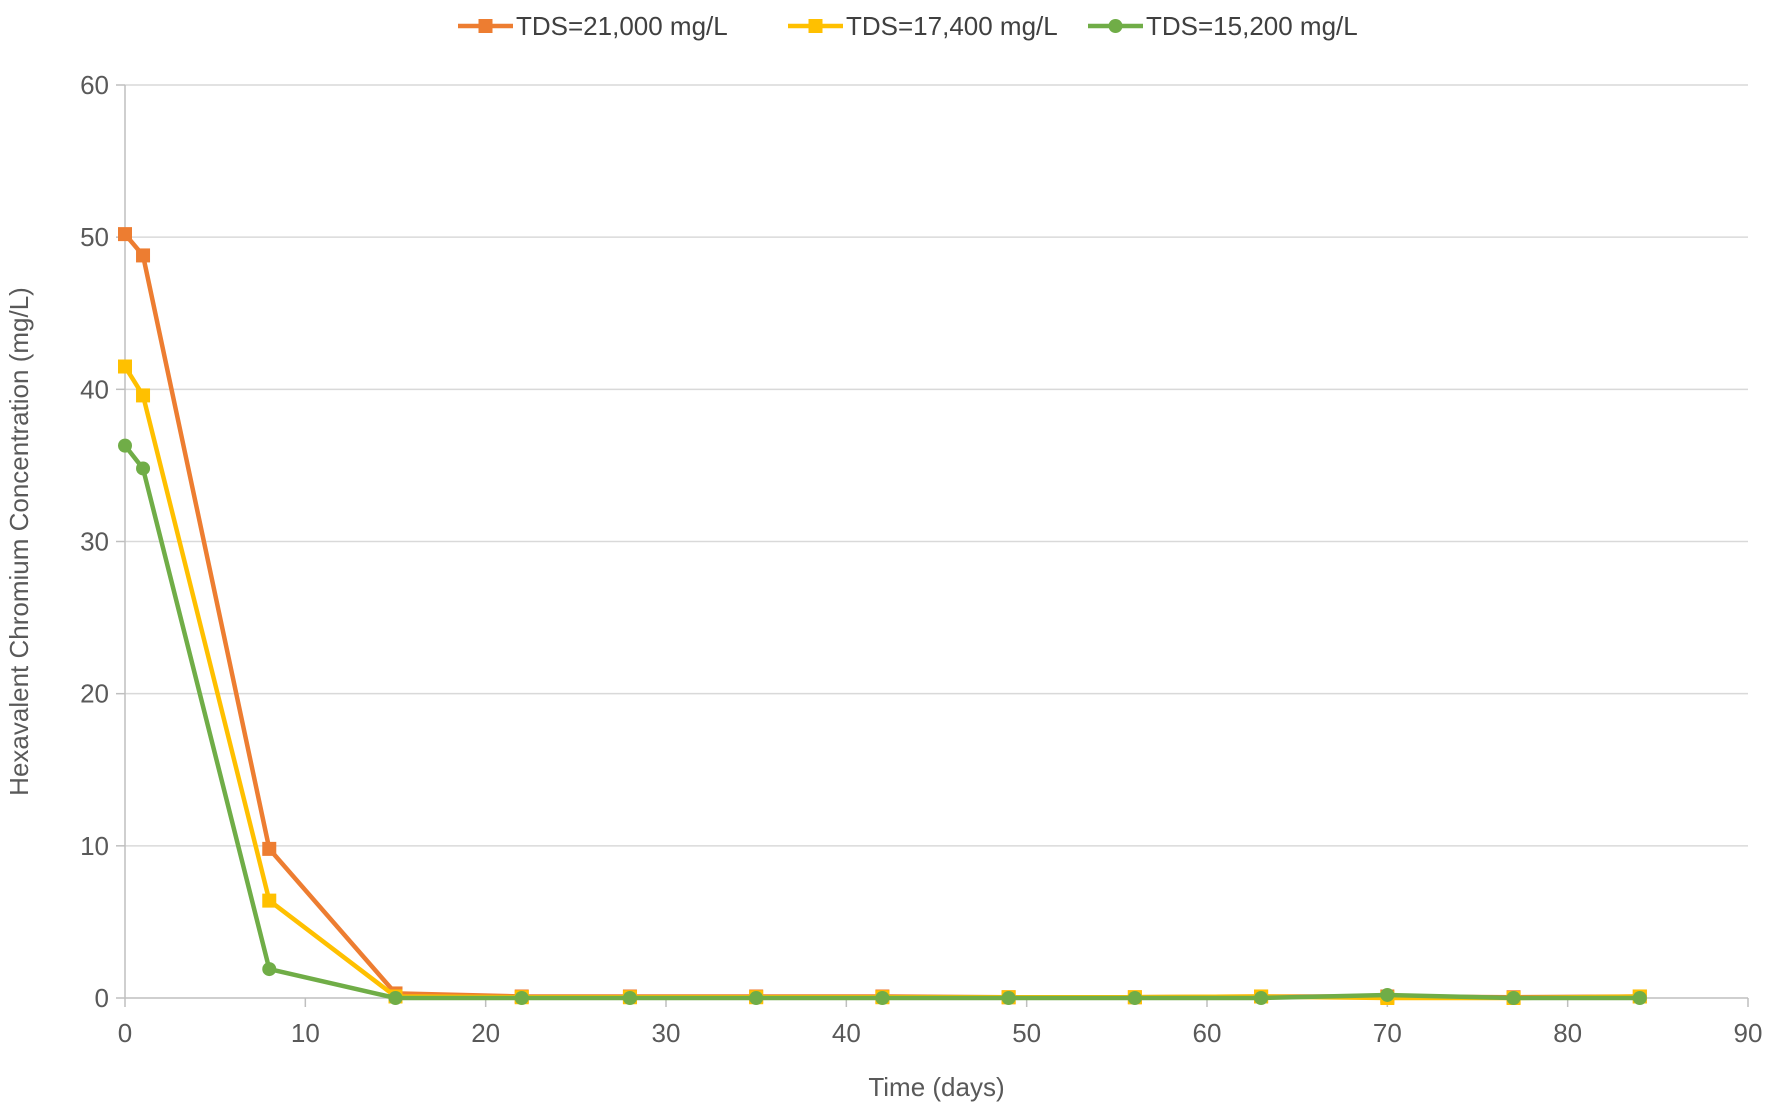  Describe the element at coordinates (94, 389) in the screenshot. I see `y-tick-label: 40` at that location.